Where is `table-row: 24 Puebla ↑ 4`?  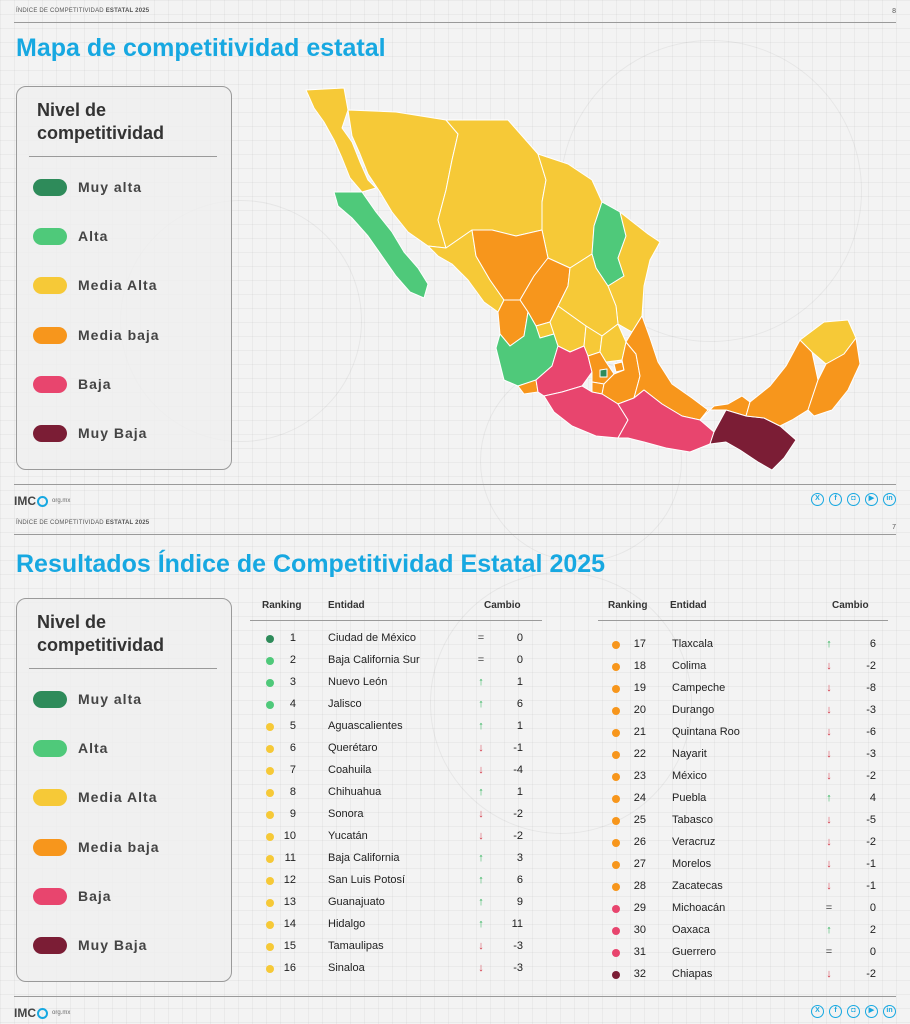 table-row: 24 Puebla ↑ 4 is located at coordinates (455, 799).